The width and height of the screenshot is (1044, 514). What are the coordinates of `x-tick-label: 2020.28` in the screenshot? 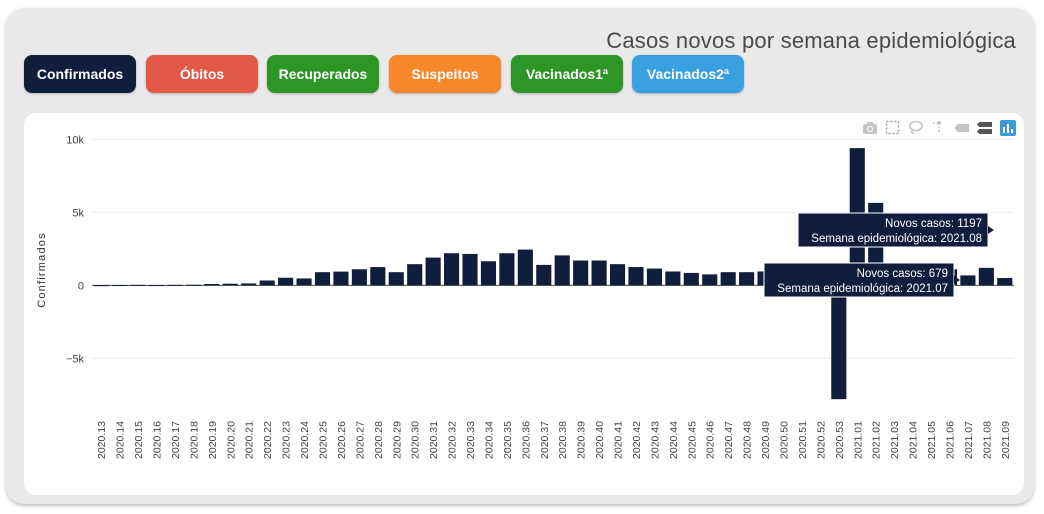 It's located at (379, 440).